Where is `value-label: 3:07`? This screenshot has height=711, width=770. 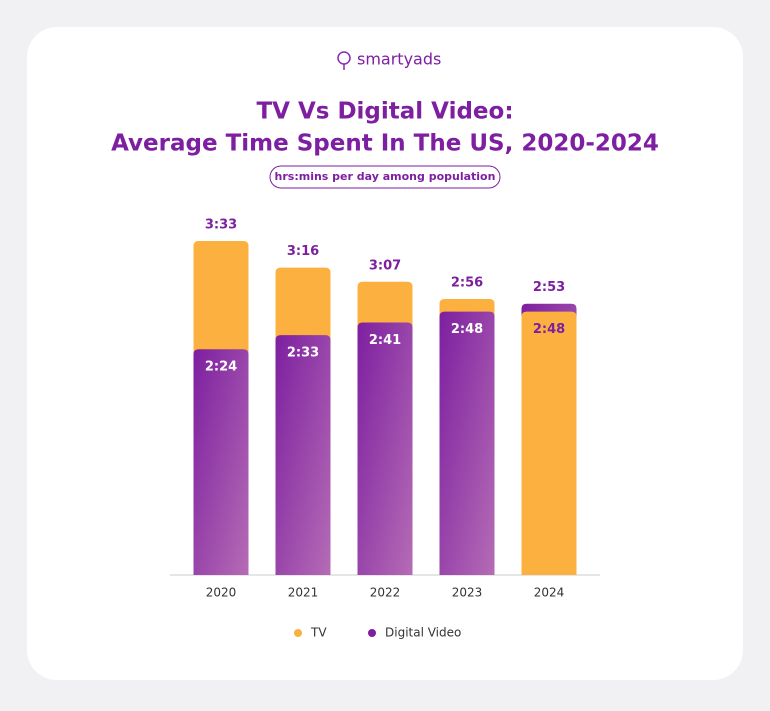
value-label: 3:07 is located at coordinates (385, 265).